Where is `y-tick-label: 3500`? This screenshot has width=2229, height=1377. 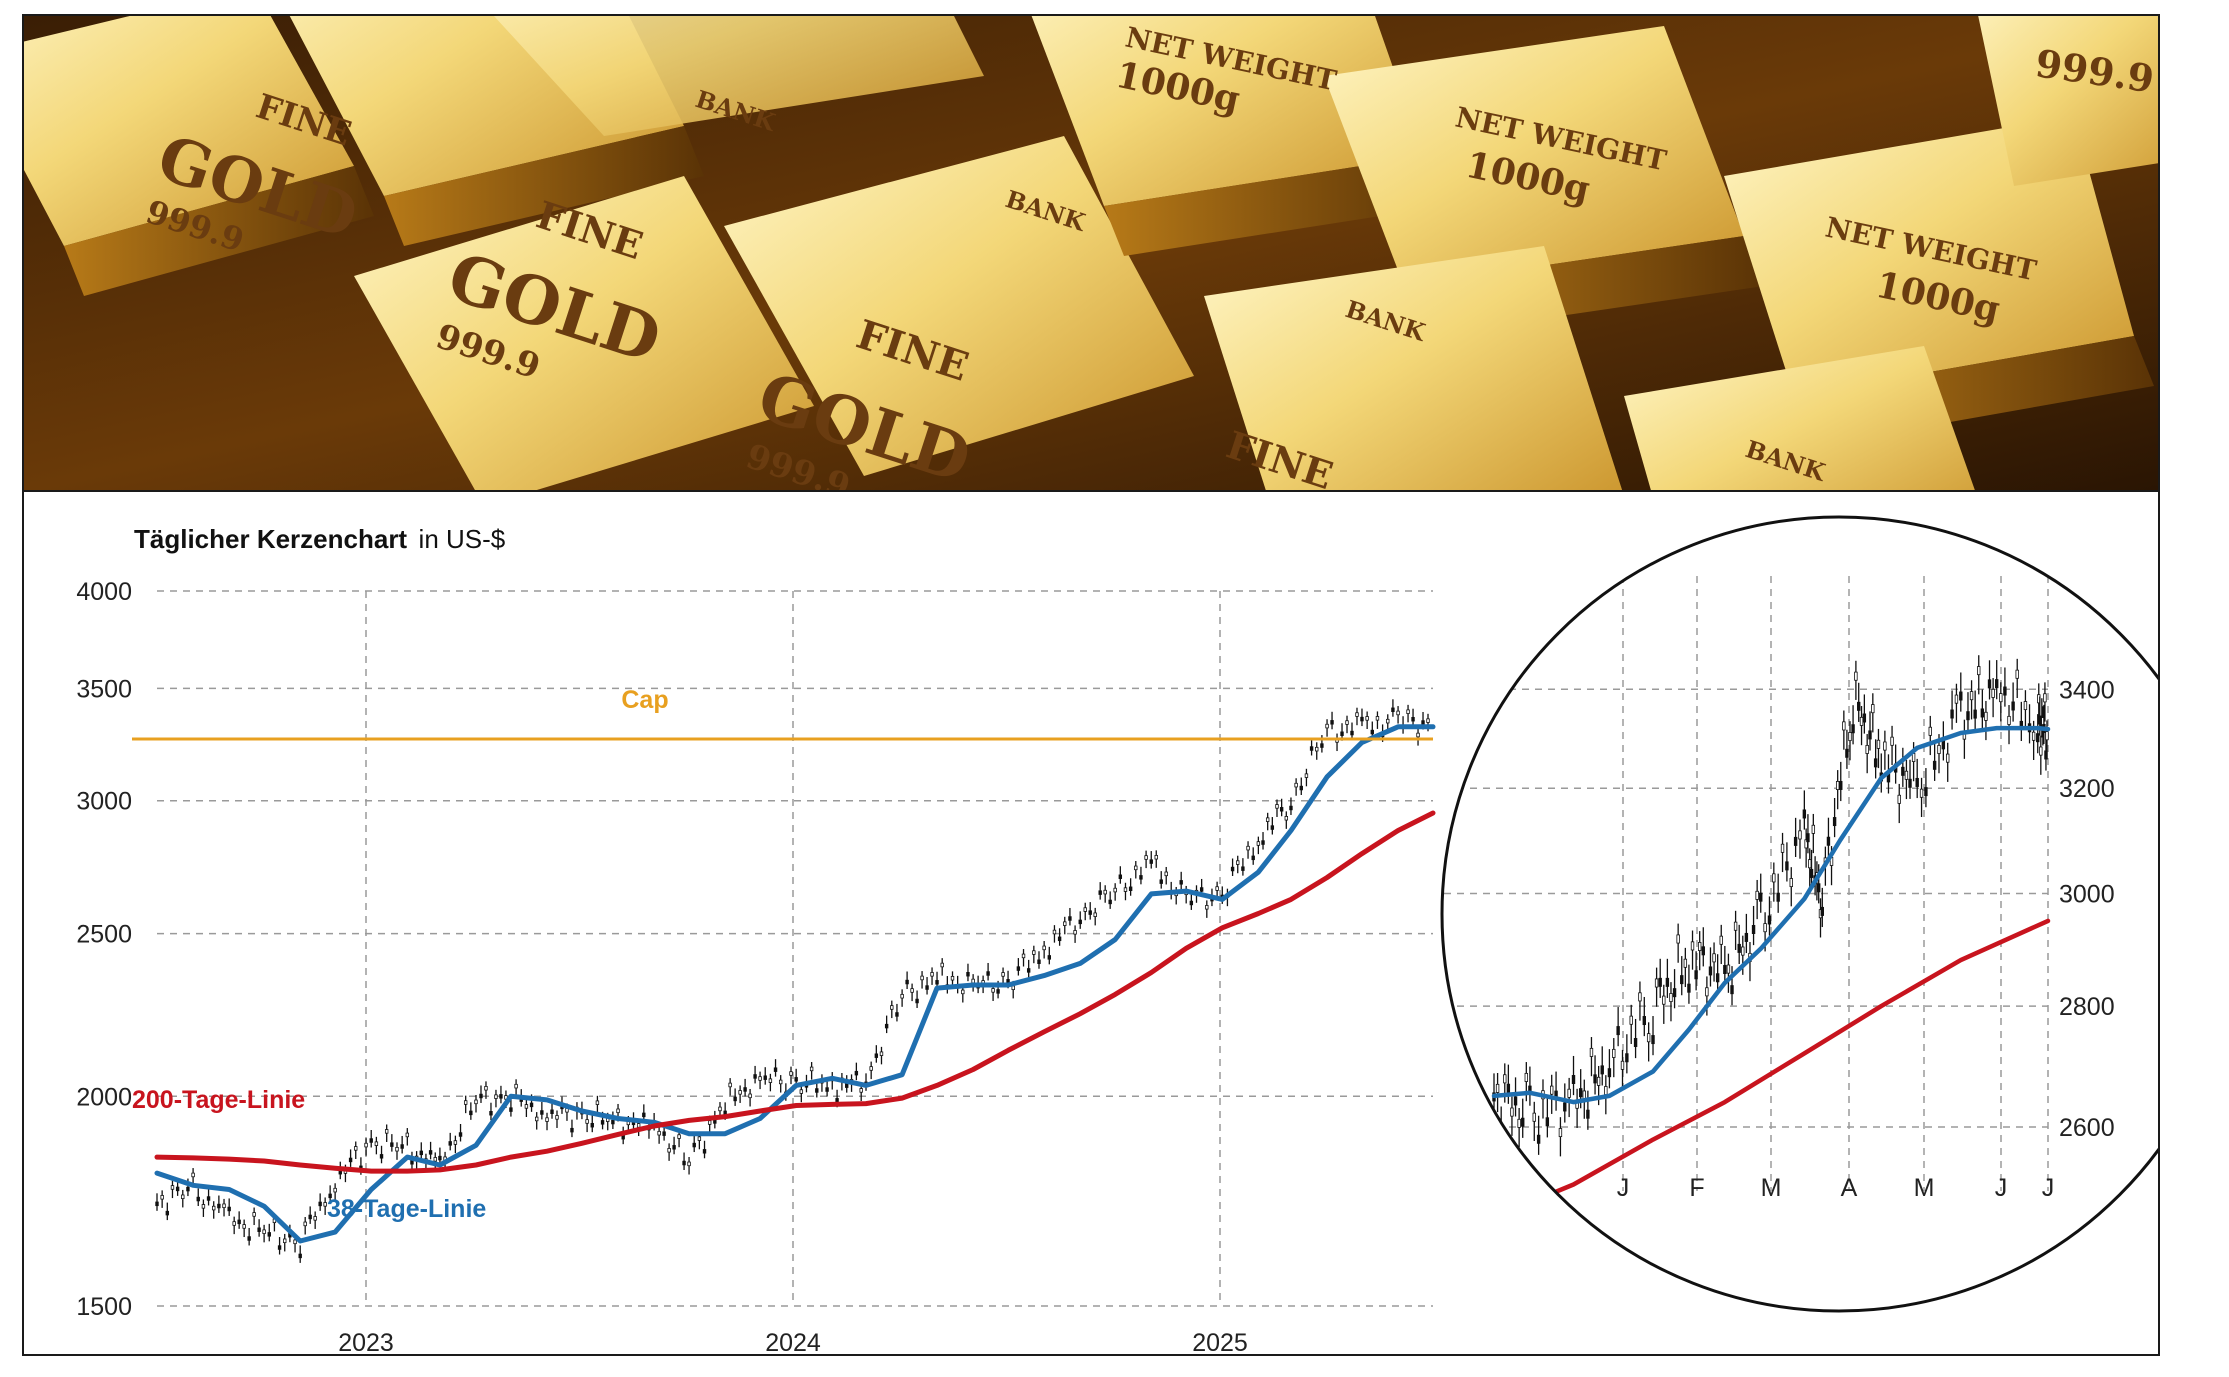 y-tick-label: 3500 is located at coordinates (104, 689).